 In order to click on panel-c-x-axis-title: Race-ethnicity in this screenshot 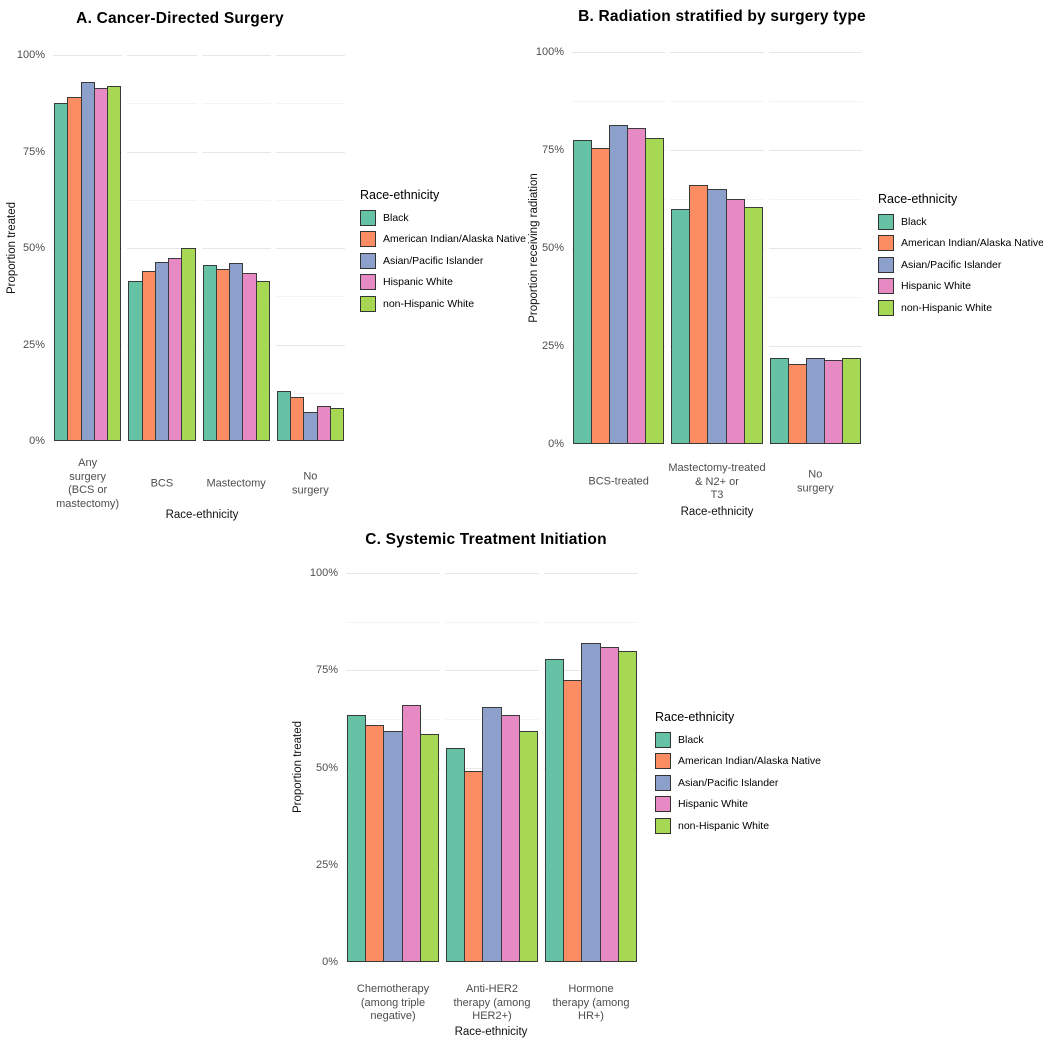, I will do `click(491, 1032)`.